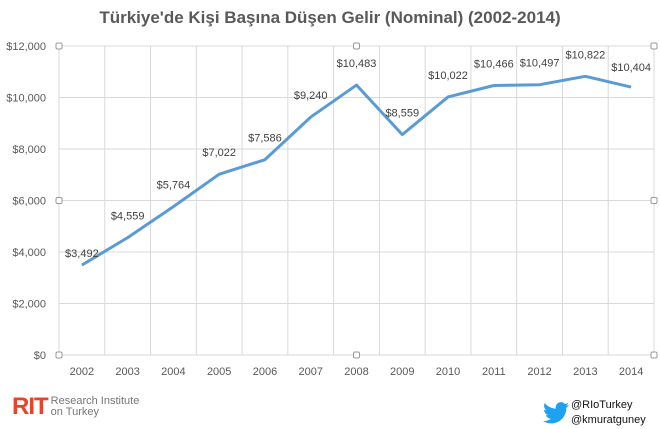 The height and width of the screenshot is (429, 660). I want to click on data-label: $7,022, so click(219, 153).